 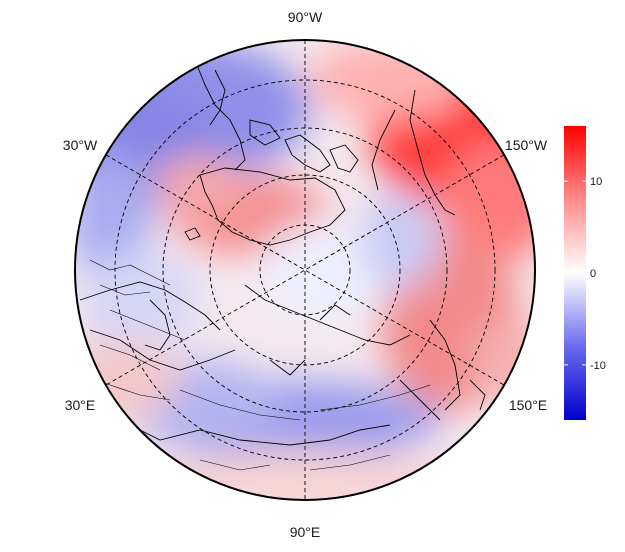 I want to click on lon-label-30w: 30°W, so click(x=80, y=145).